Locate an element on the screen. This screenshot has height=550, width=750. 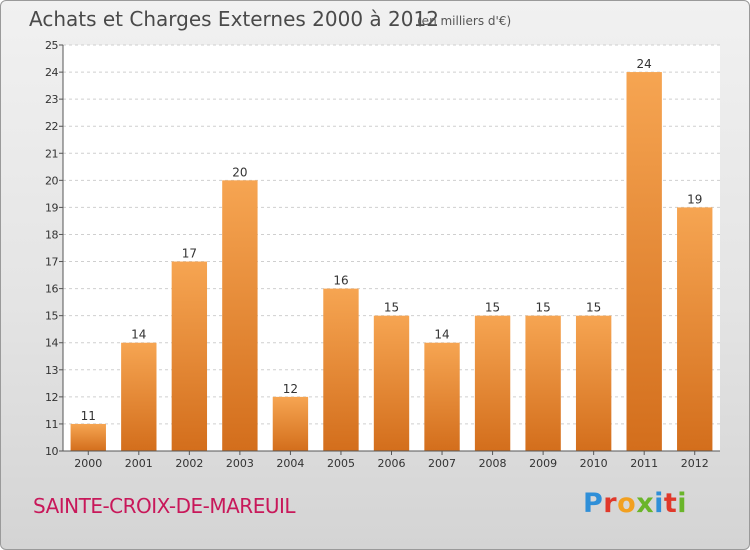
bar-2000 is located at coordinates (88, 437).